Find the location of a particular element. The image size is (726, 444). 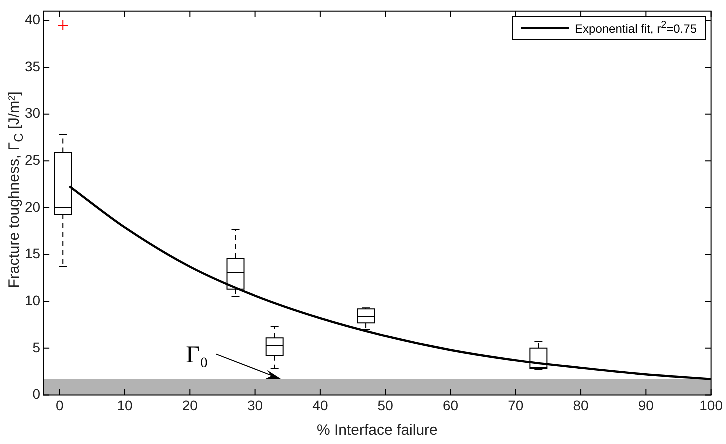

x-tick-label: 90 is located at coordinates (646, 405).